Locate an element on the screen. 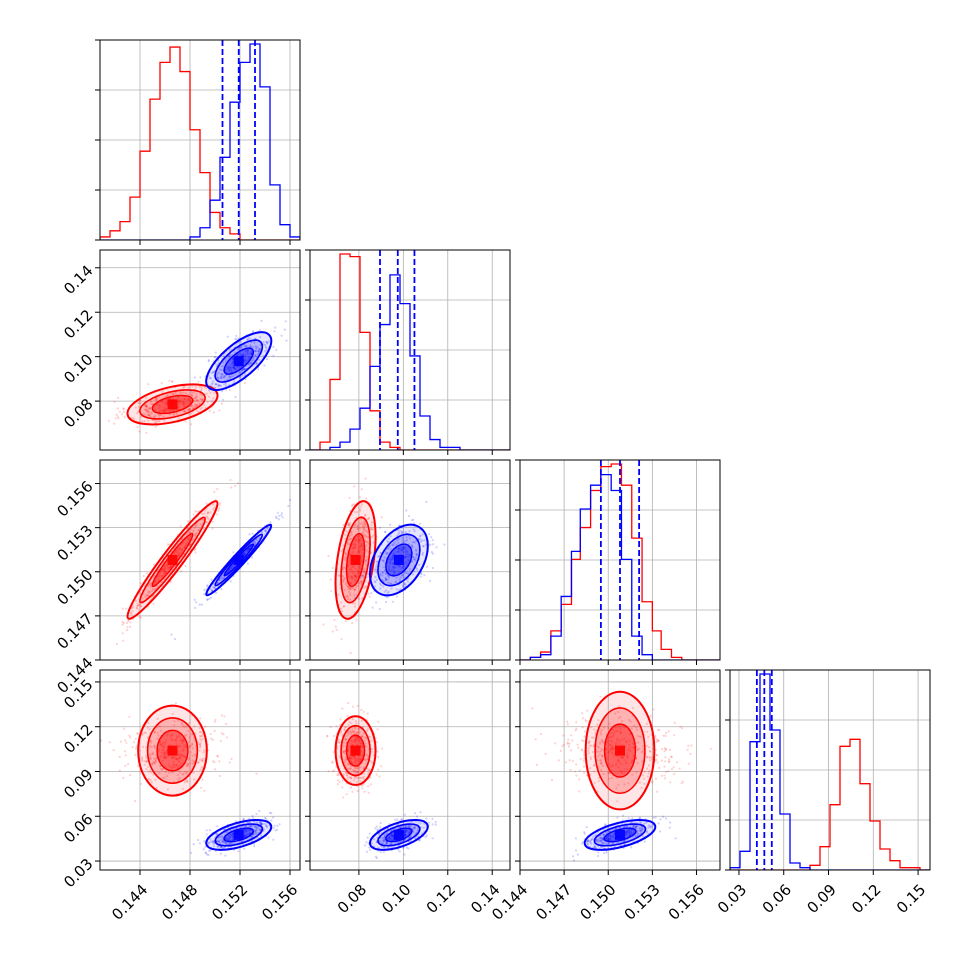 Image resolution: width=970 pixels, height=975 pixels. panel-plot-area is located at coordinates (620, 560).